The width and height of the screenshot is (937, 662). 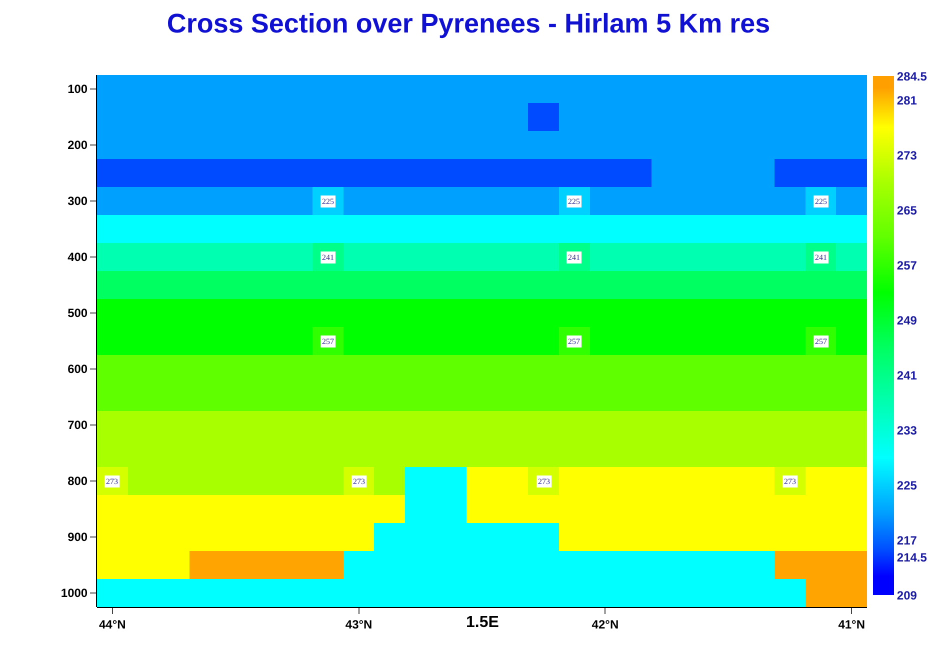 What do you see at coordinates (78, 481) in the screenshot?
I see `y-tick-label: 800` at bounding box center [78, 481].